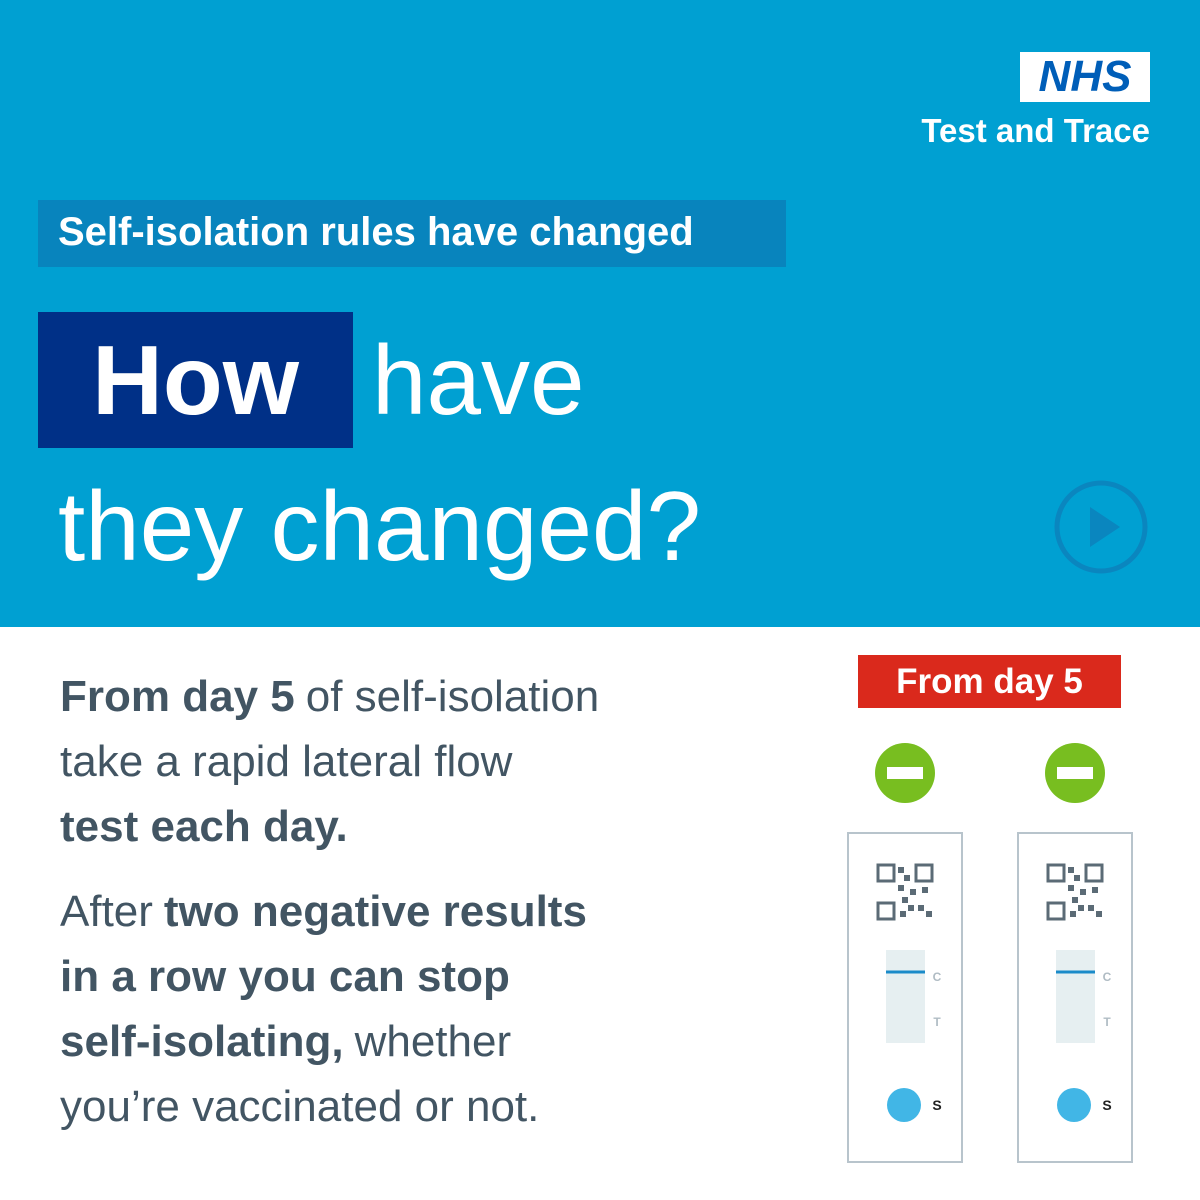  I want to click on body-segment: take a rapid lateral flow, so click(286, 761).